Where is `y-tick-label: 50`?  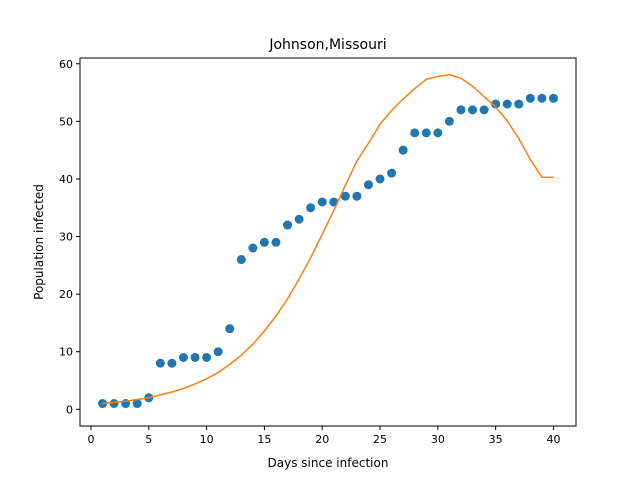
y-tick-label: 50 is located at coordinates (66, 121).